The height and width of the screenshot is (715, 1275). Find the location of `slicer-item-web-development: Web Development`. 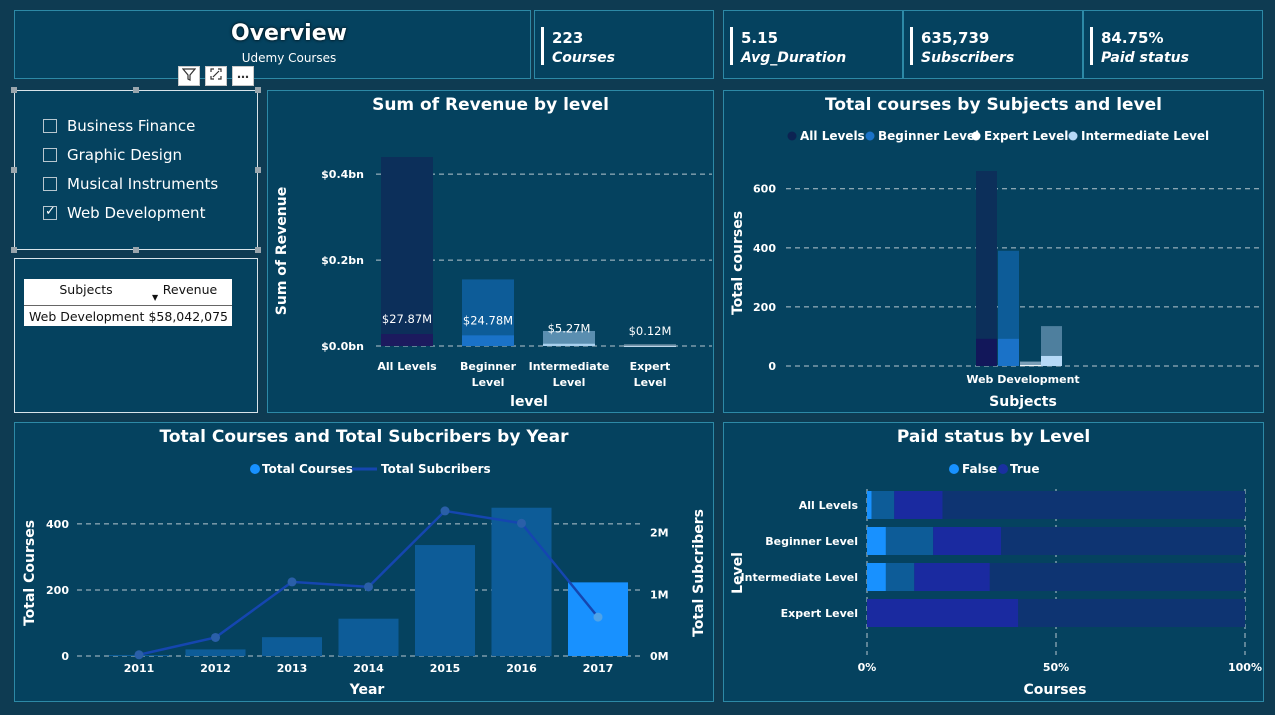

slicer-item-web-development: Web Development is located at coordinates (124, 213).